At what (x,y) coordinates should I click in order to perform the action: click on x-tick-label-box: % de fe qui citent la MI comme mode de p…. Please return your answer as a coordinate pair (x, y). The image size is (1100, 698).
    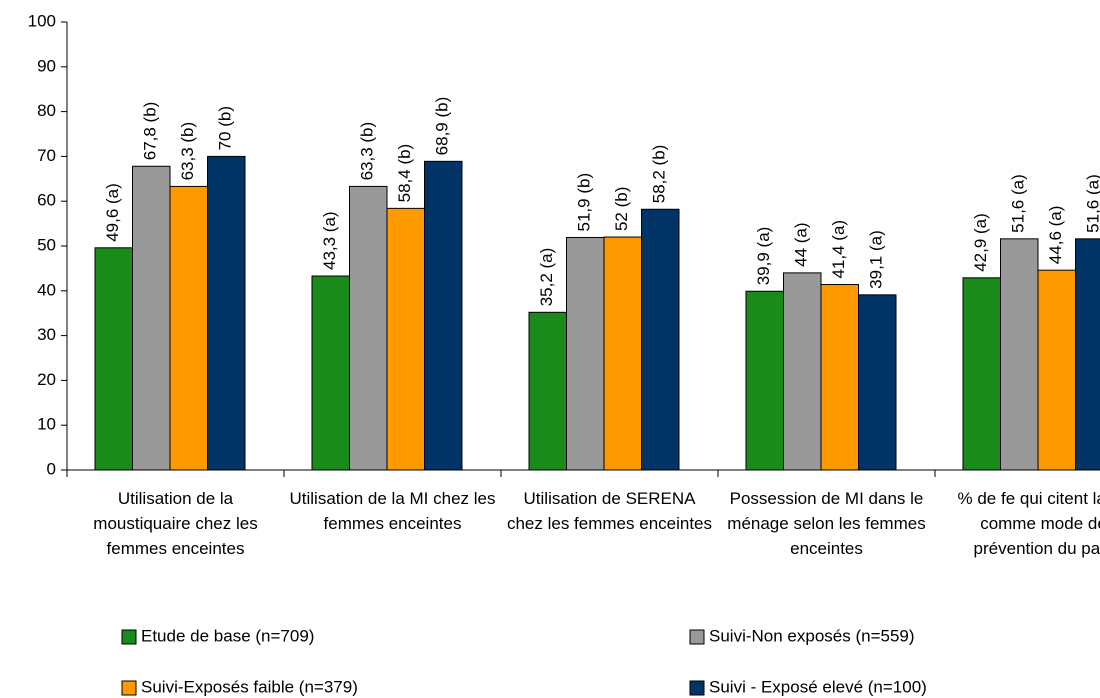
    Looking at the image, I should click on (1028, 523).